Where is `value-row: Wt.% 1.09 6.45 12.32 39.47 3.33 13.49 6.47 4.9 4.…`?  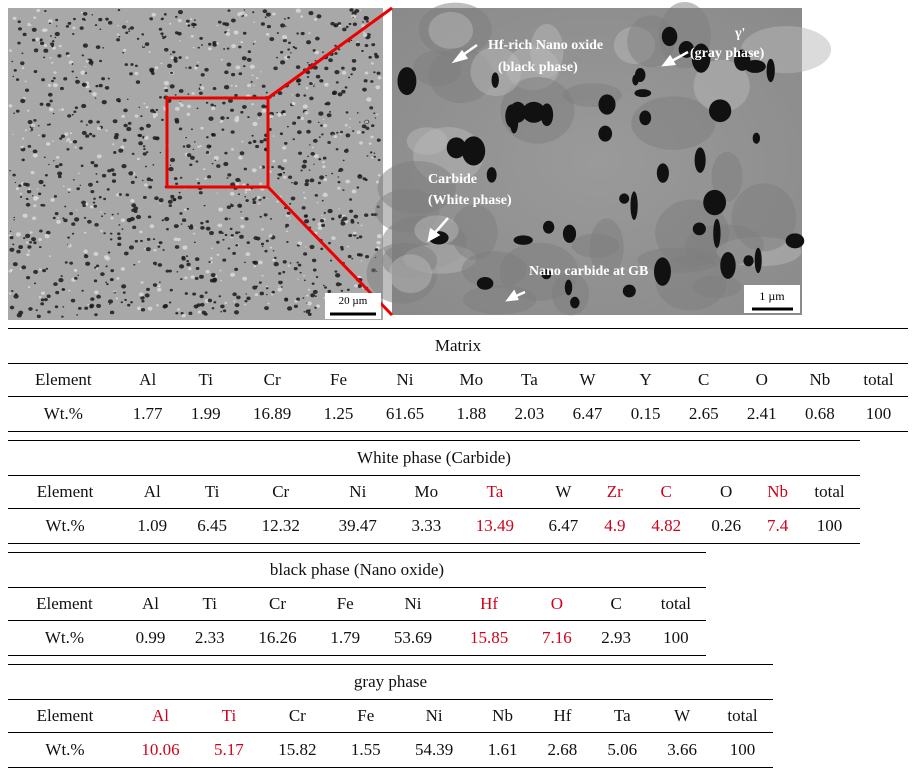
value-row: Wt.% 1.09 6.45 12.32 39.47 3.33 13.49 6.47 4.9 4.… is located at coordinates (434, 526).